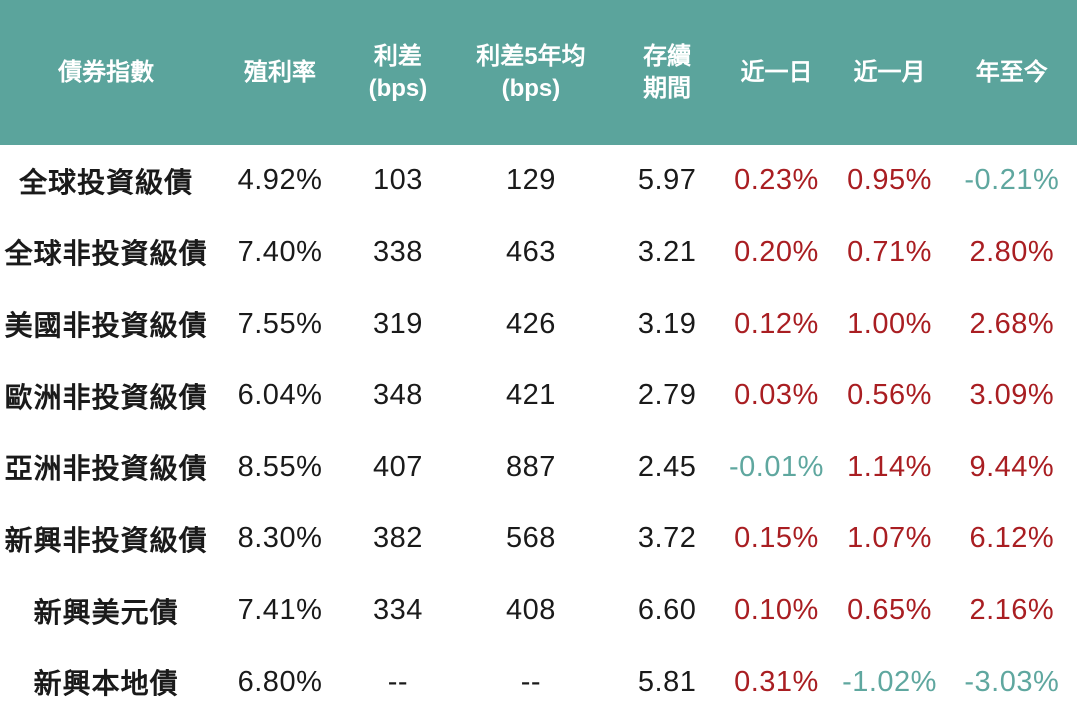  I want to click on header-line: 利差, so click(397, 57).